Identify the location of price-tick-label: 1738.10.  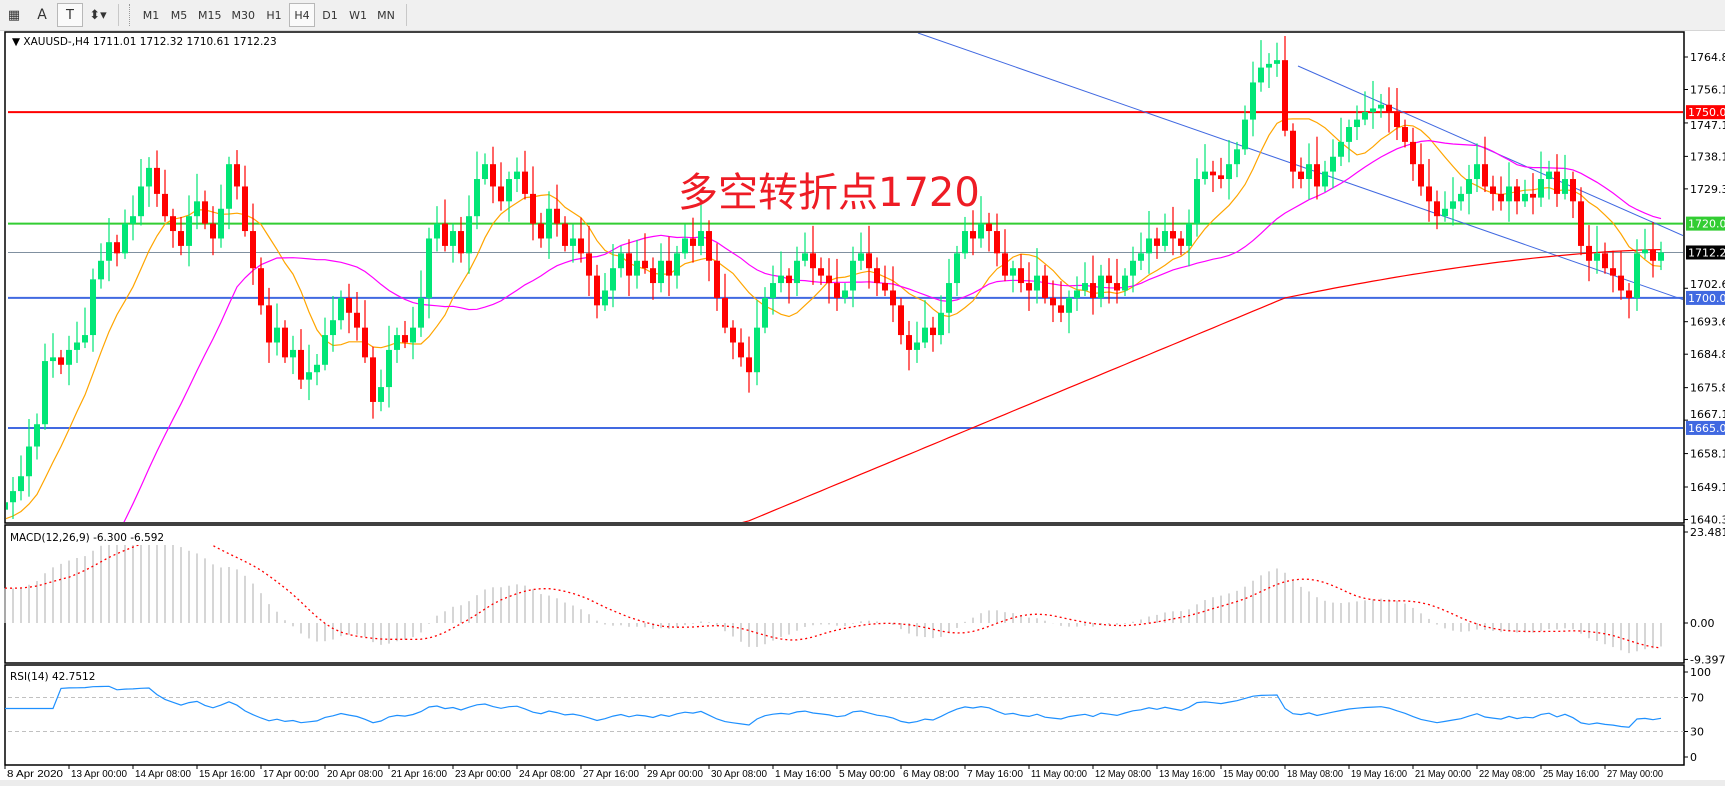
(1707, 156).